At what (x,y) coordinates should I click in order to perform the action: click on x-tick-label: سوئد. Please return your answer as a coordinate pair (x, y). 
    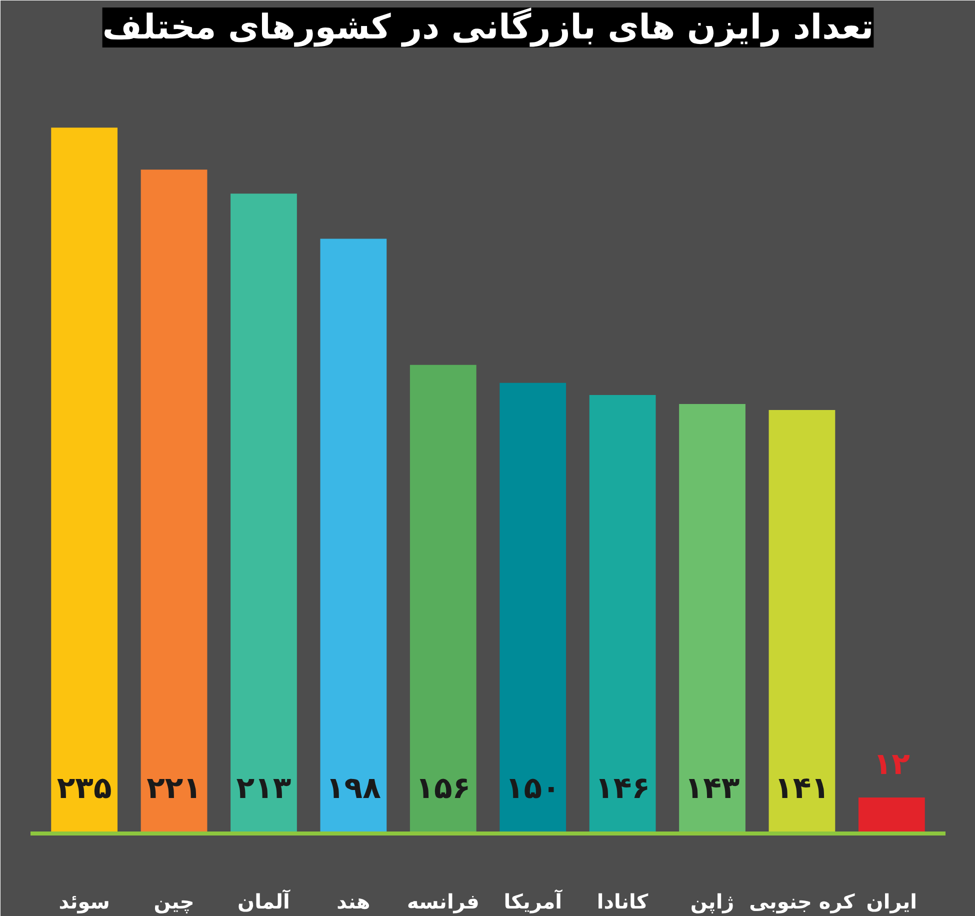
    Looking at the image, I should click on (84, 902).